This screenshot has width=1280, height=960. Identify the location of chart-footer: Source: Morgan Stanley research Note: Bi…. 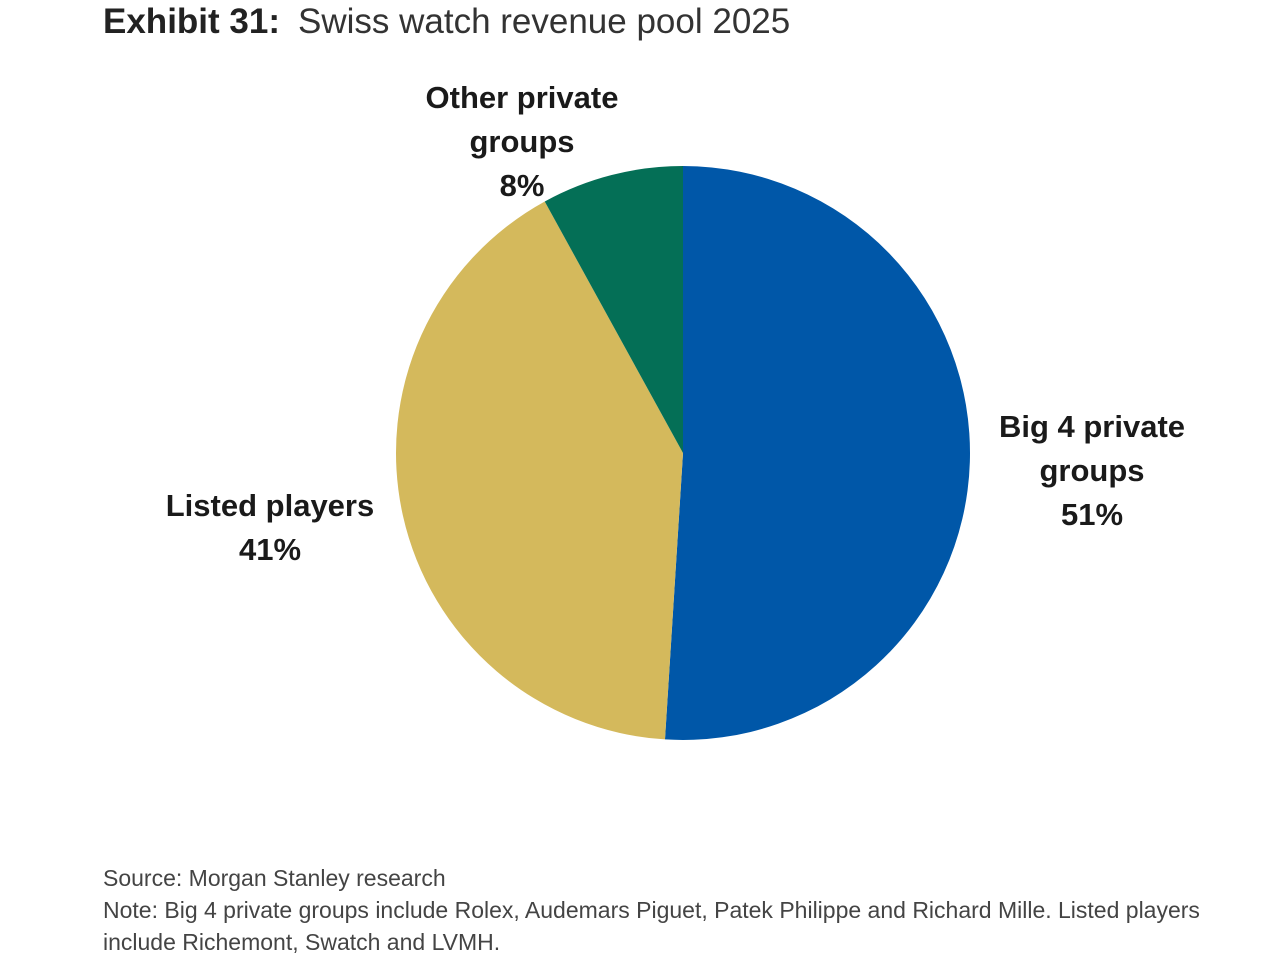
(658, 910).